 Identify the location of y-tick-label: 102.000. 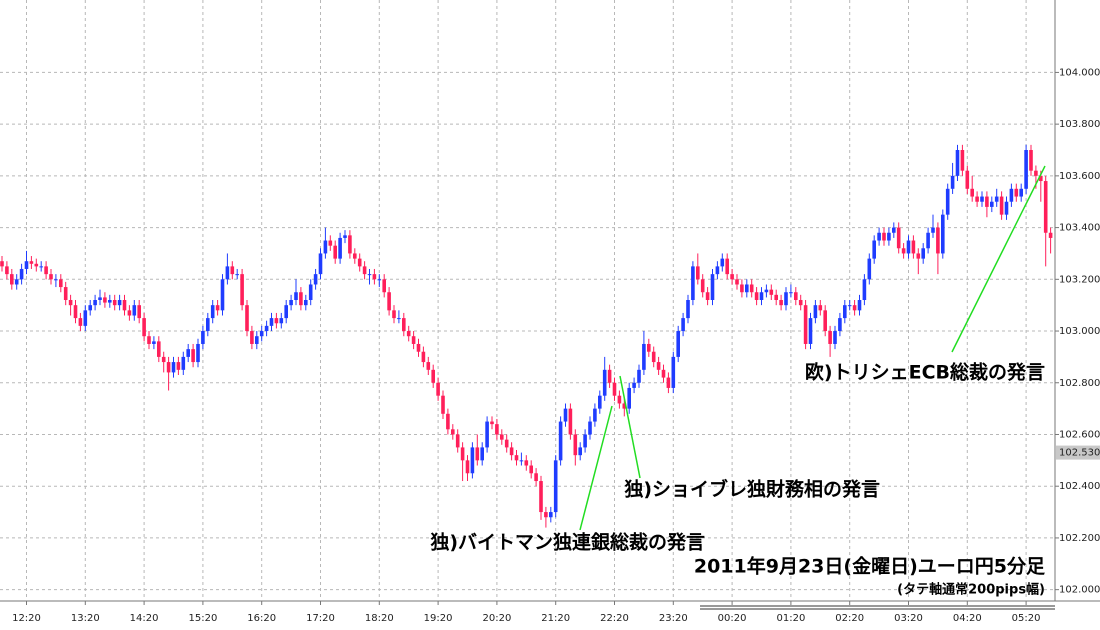
(1079, 590).